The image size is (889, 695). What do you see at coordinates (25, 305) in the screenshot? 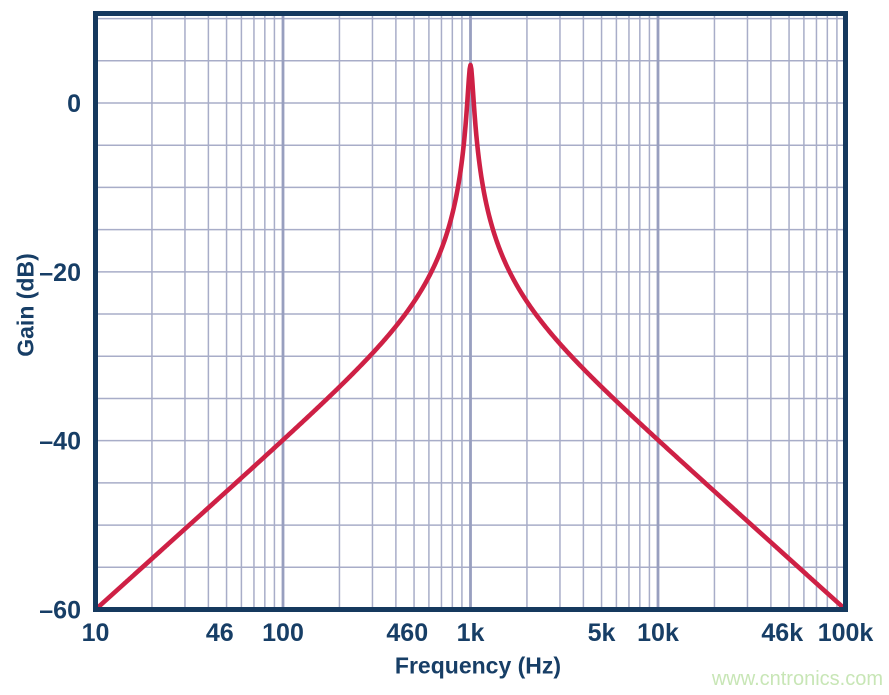
I see `y-axis-title: Gain (dB)` at bounding box center [25, 305].